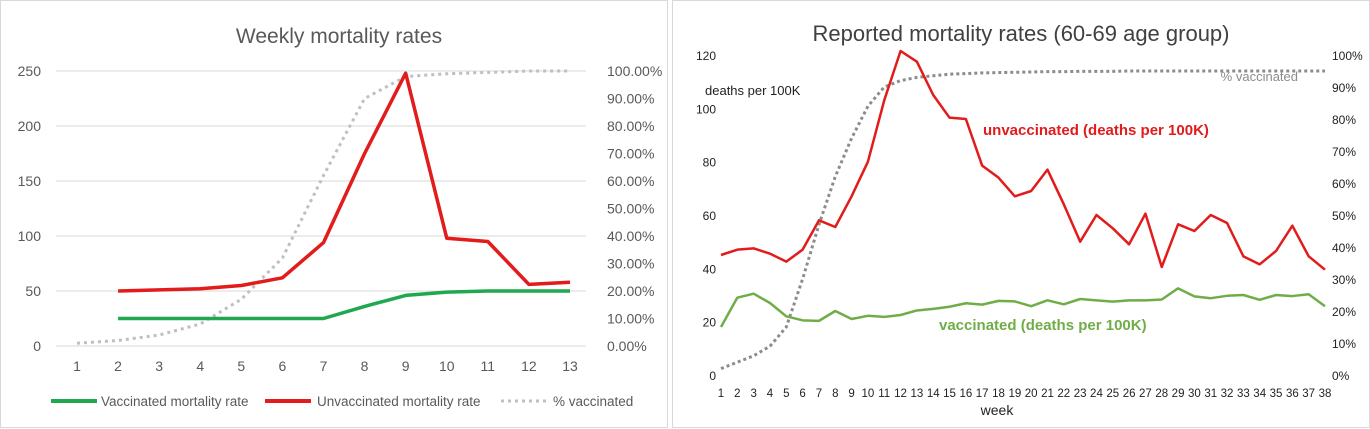  I want to click on y2-tick-label: 100%, so click(1347, 56).